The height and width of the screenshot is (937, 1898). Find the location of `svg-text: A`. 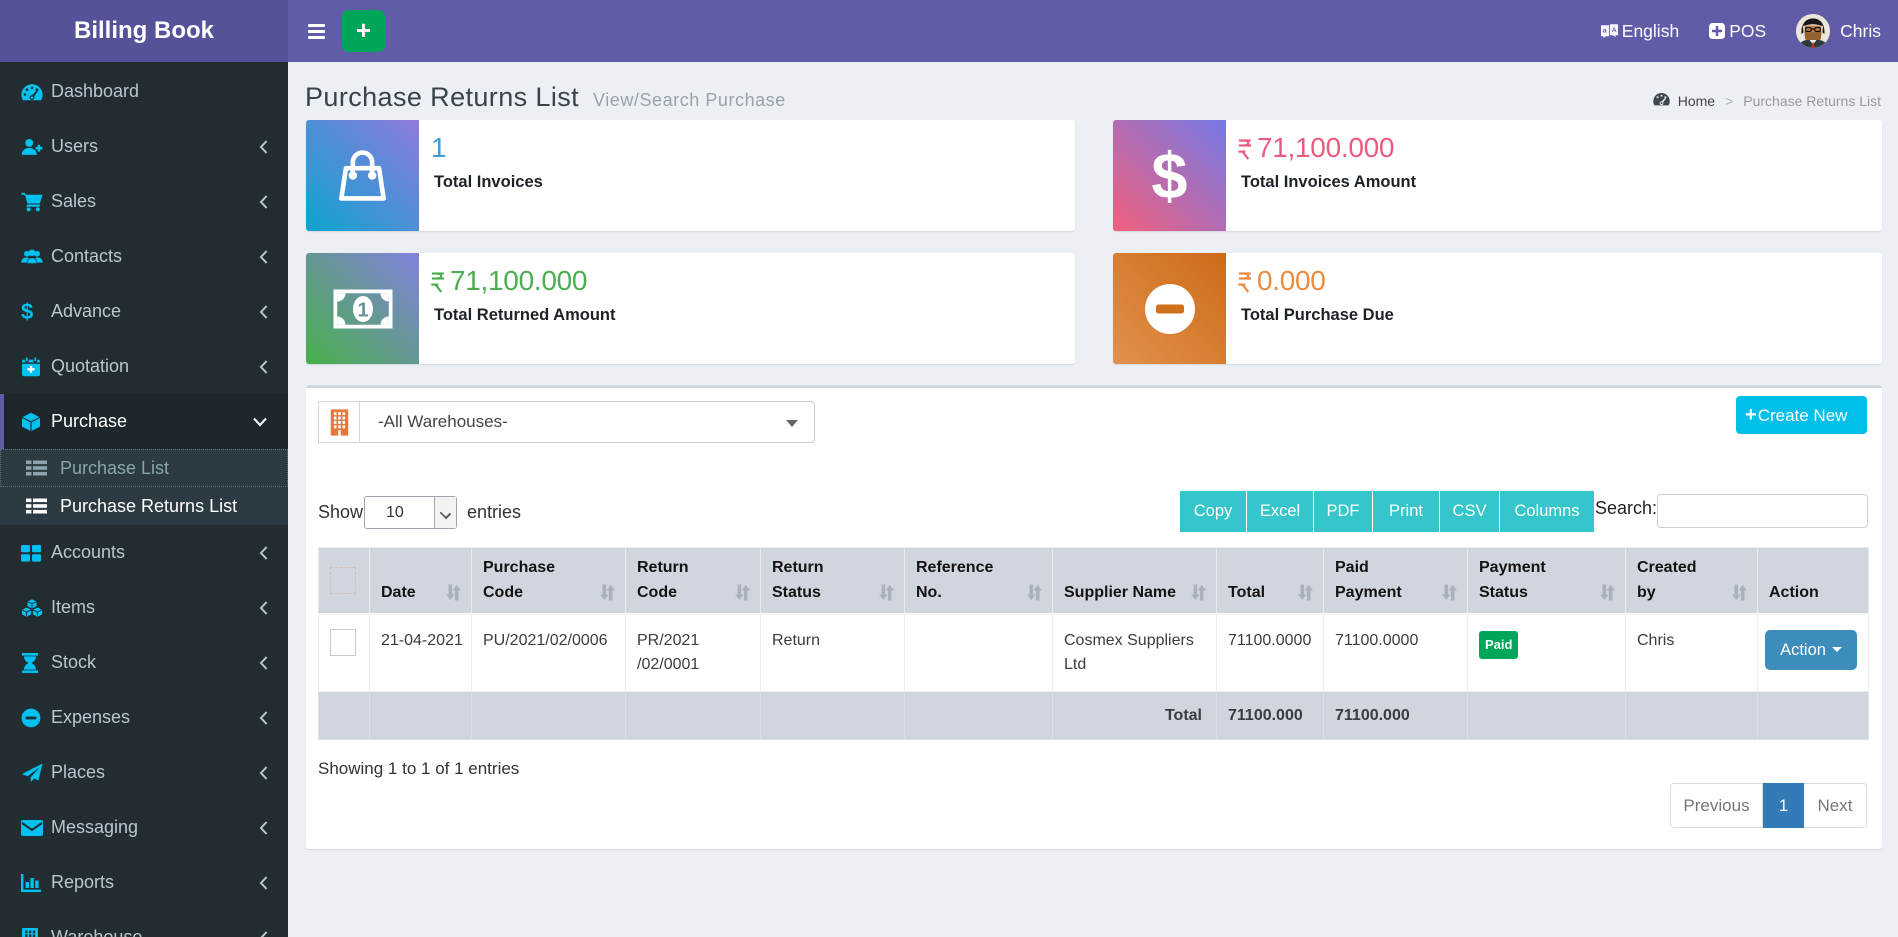

svg-text: A is located at coordinates (1613, 30).